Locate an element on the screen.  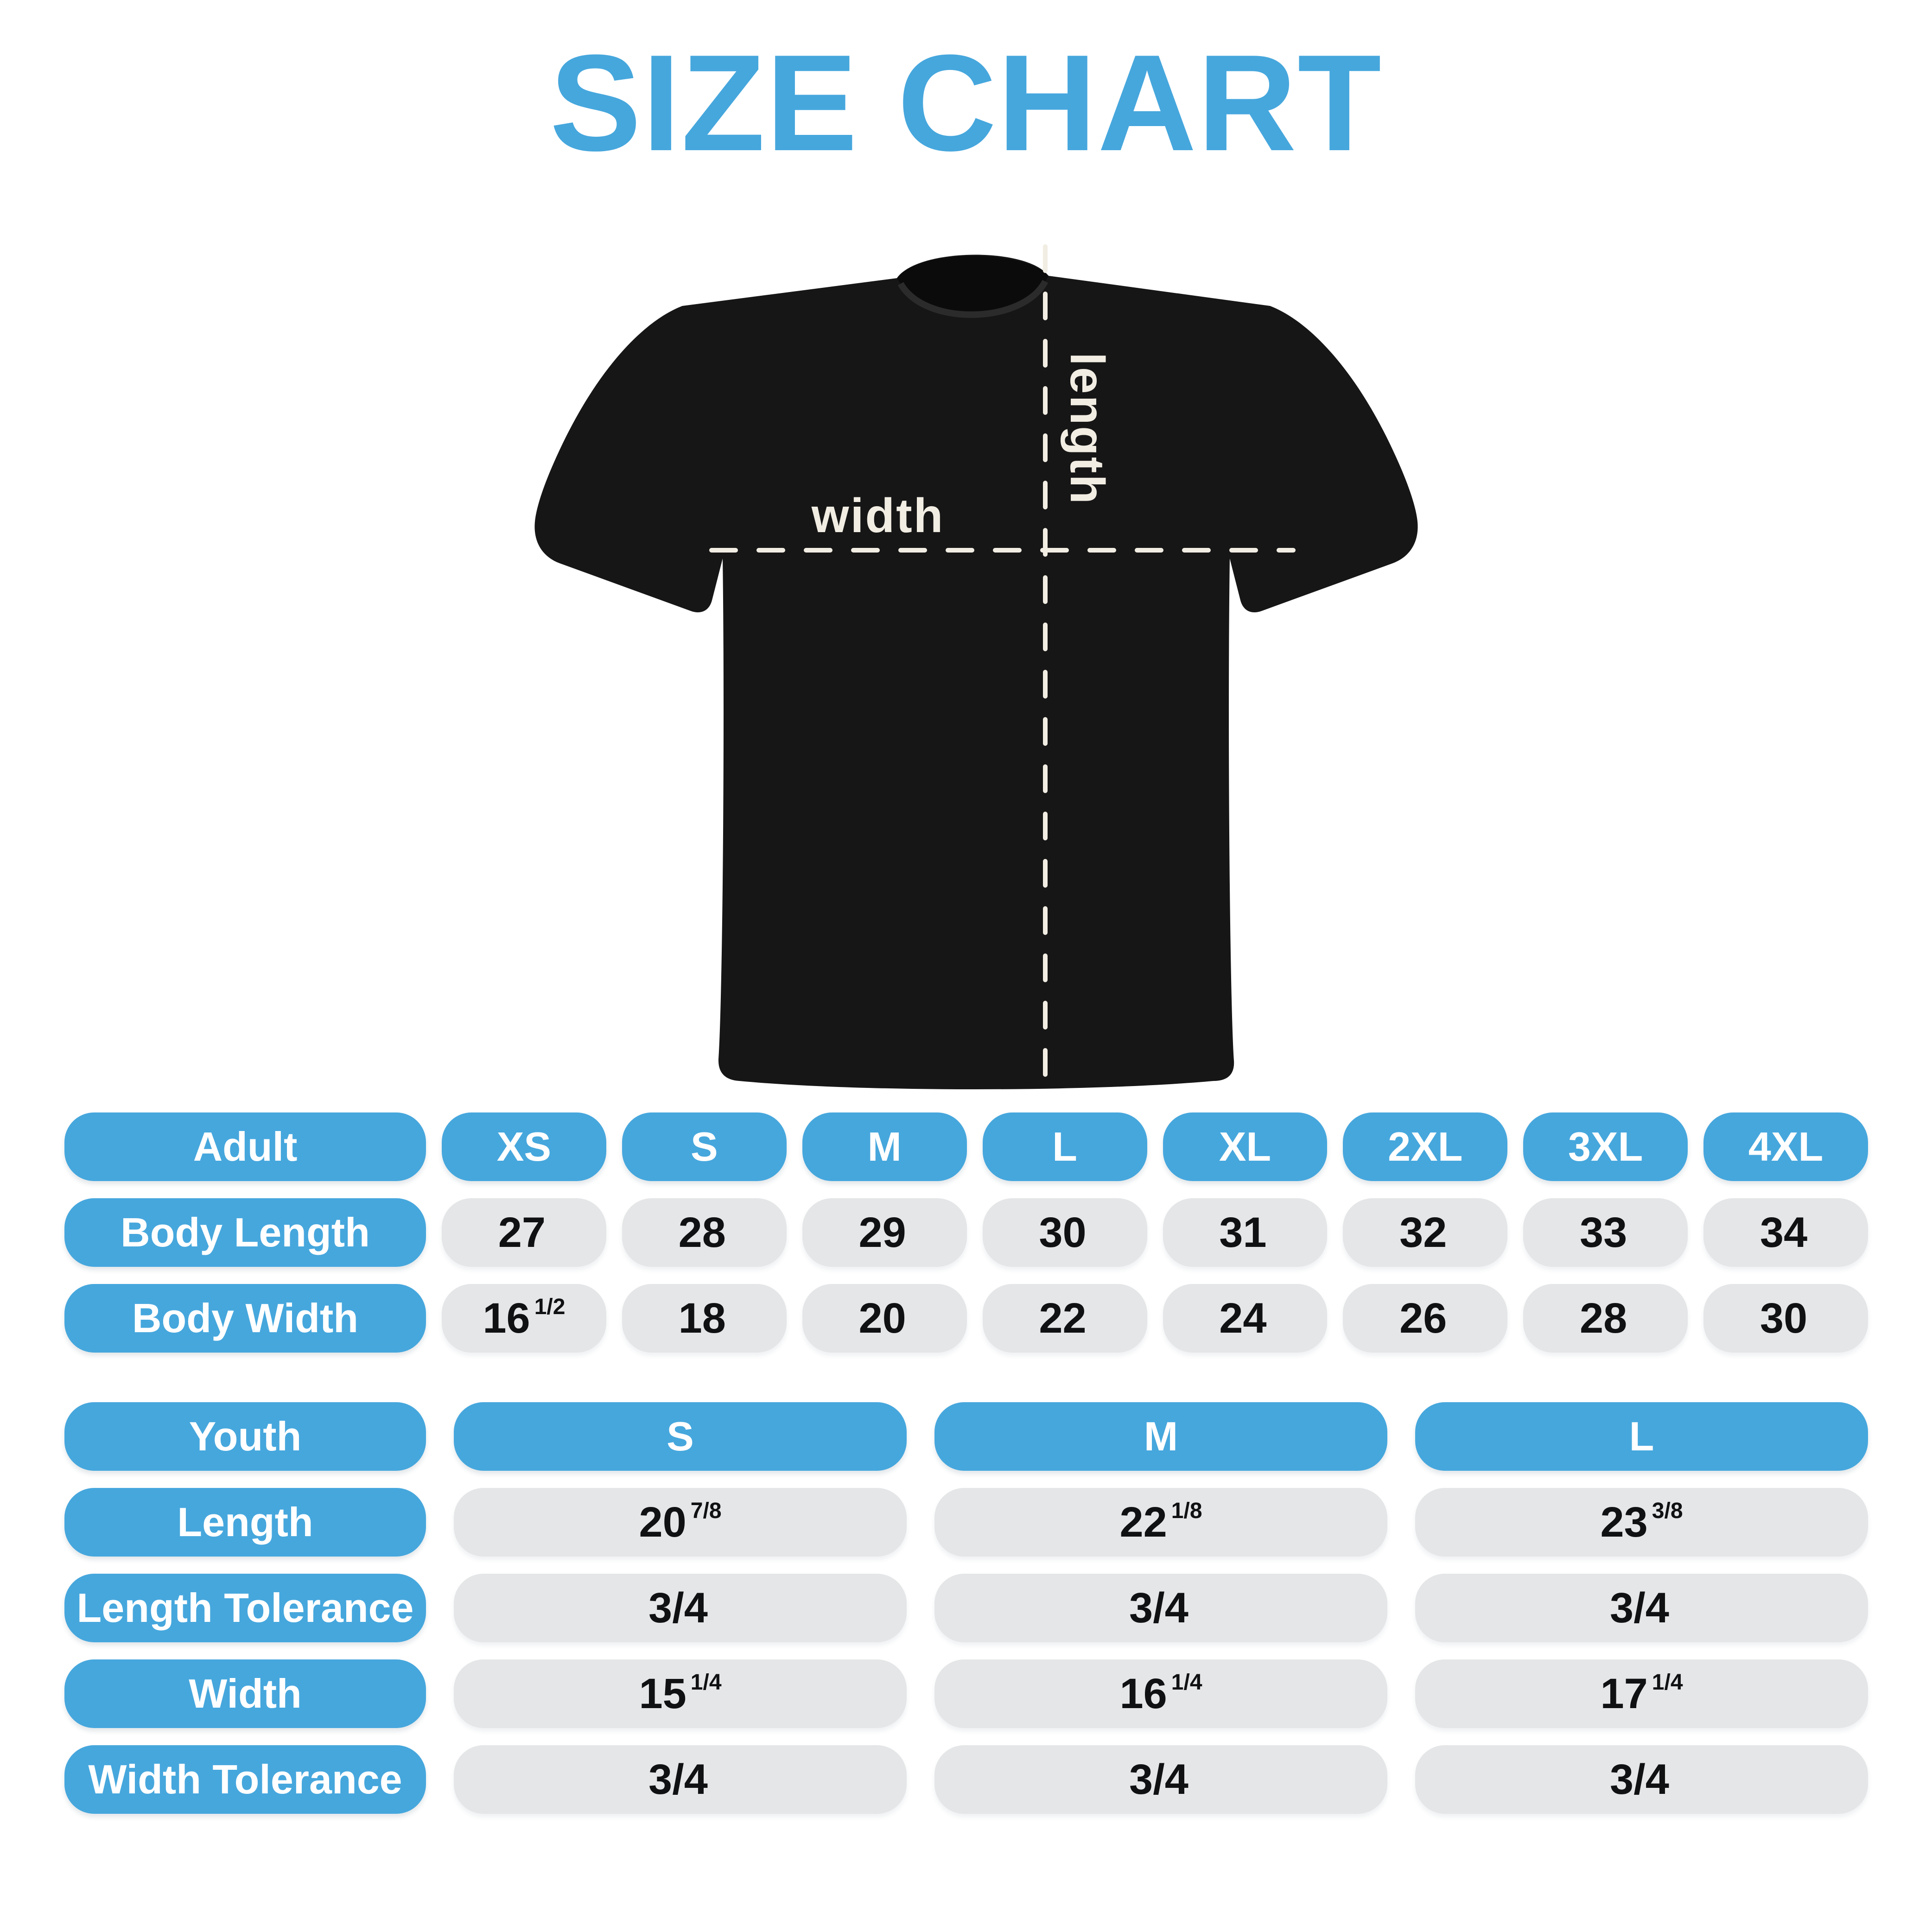
value-cell: 20 is located at coordinates (884, 1318).